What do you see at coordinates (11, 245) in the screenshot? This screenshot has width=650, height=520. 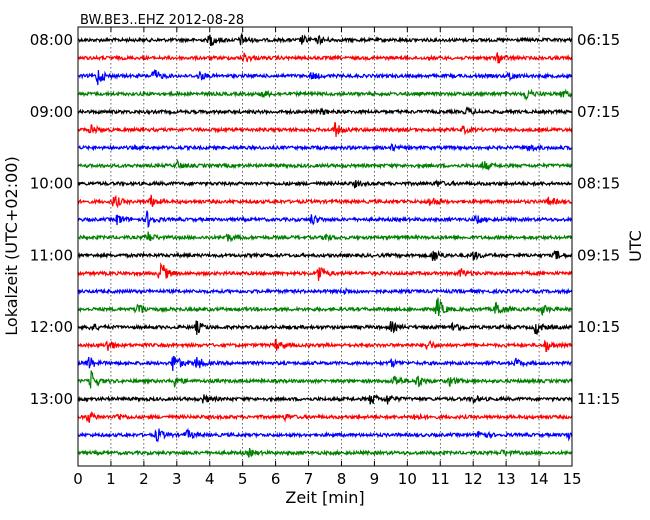 I see `left-axis-label: Lokalzeit (UTC+02:00)` at bounding box center [11, 245].